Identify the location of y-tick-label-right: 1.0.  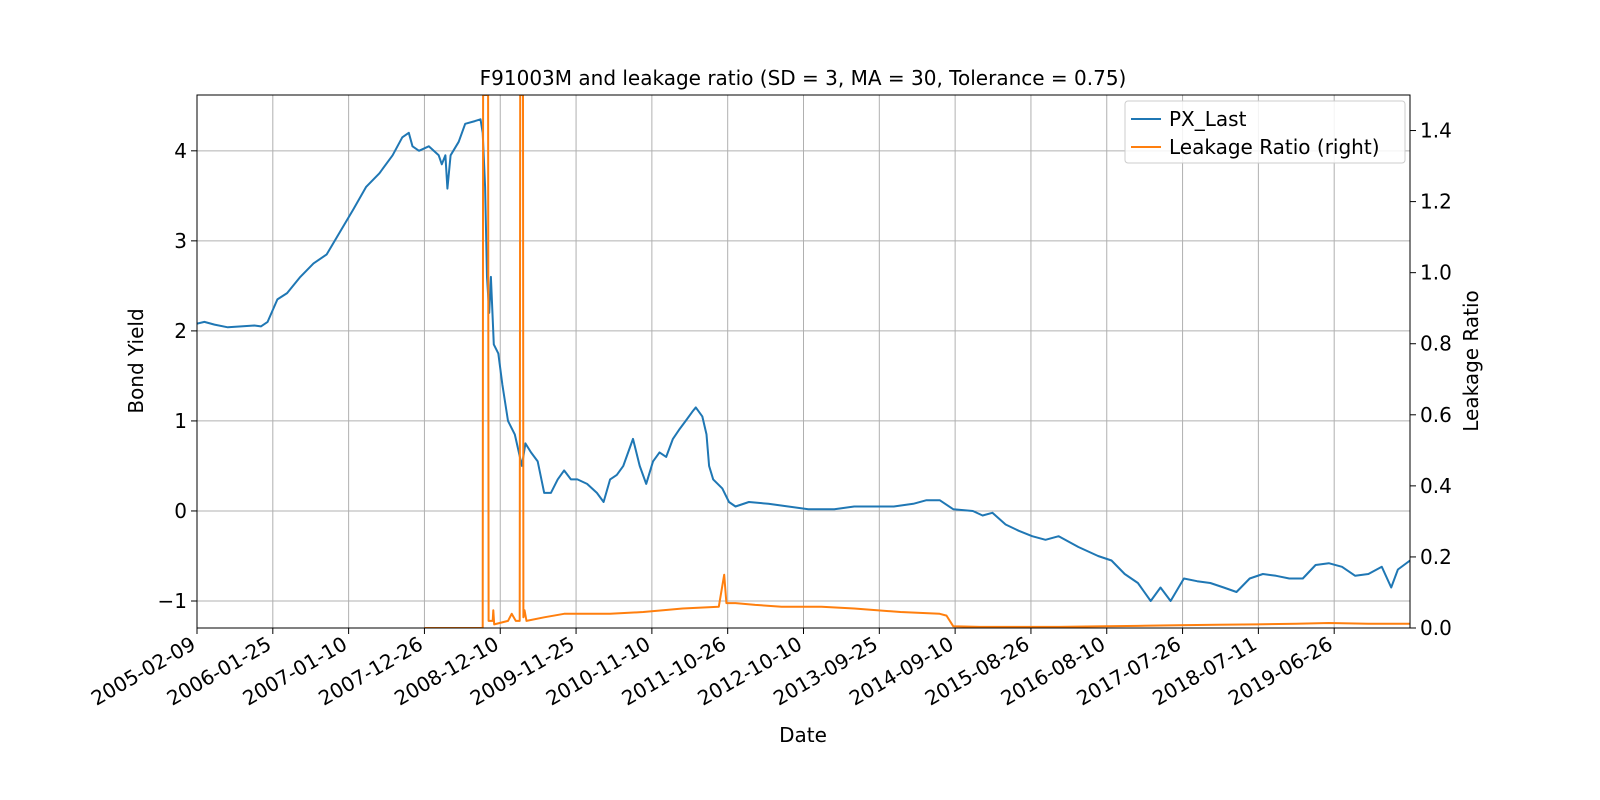
(1436, 273).